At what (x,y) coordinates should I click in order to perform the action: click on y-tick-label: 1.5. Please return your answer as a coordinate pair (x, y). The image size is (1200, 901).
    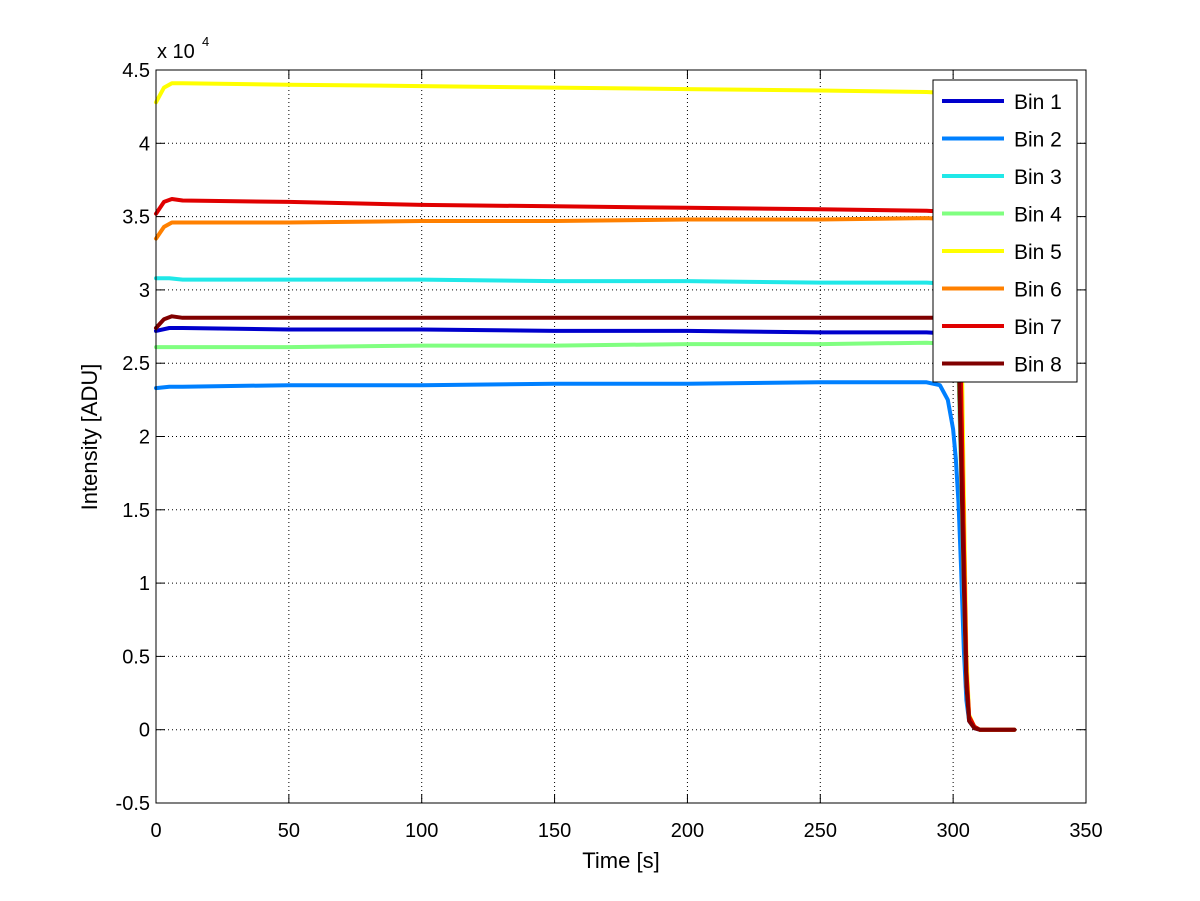
    Looking at the image, I should click on (136, 511).